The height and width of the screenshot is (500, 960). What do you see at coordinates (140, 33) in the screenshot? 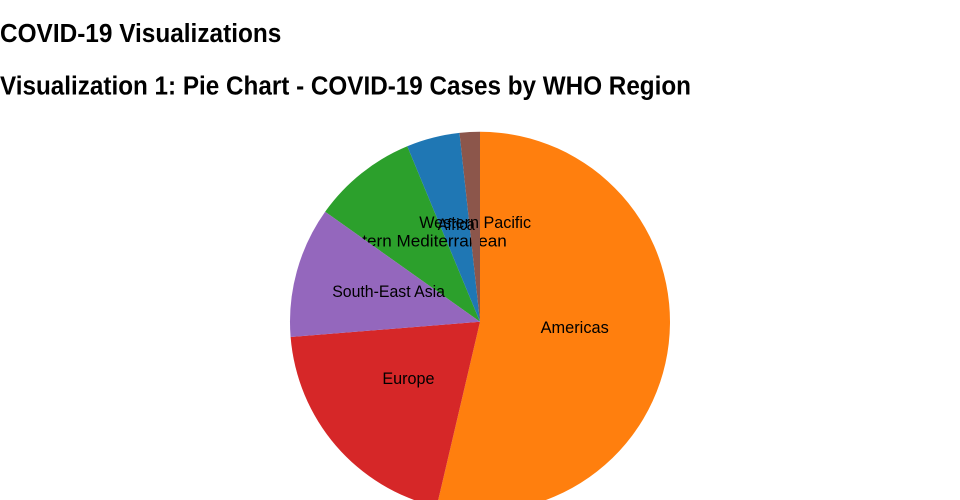
I see `svg-text: COVID-19 Visualizations` at bounding box center [140, 33].